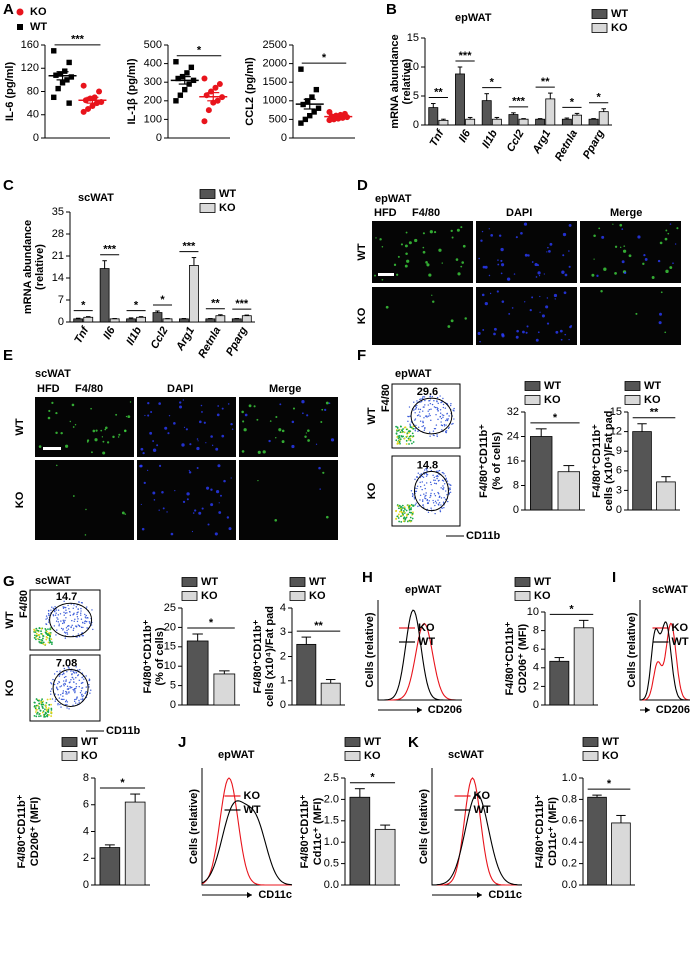 The width and height of the screenshot is (692, 957). Describe the element at coordinates (465, 135) in the screenshot. I see `x-tick-label: Il6` at that location.